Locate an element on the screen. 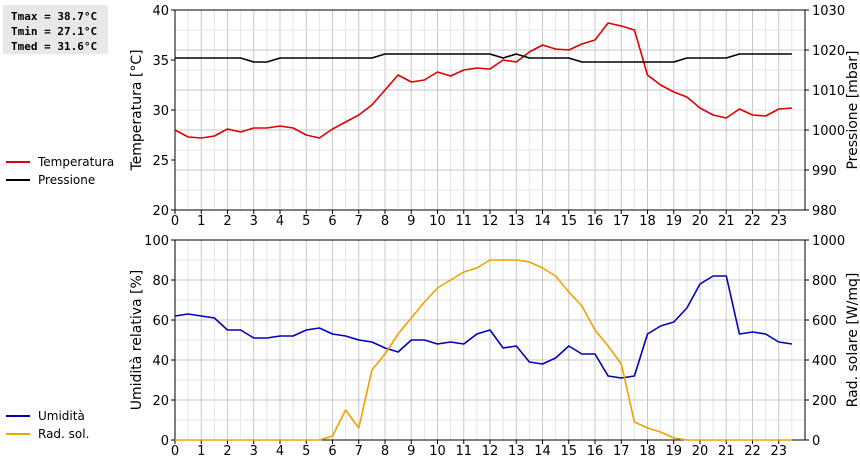 This screenshot has width=860, height=460. y-tick-label-left: 80 is located at coordinates (160, 281).